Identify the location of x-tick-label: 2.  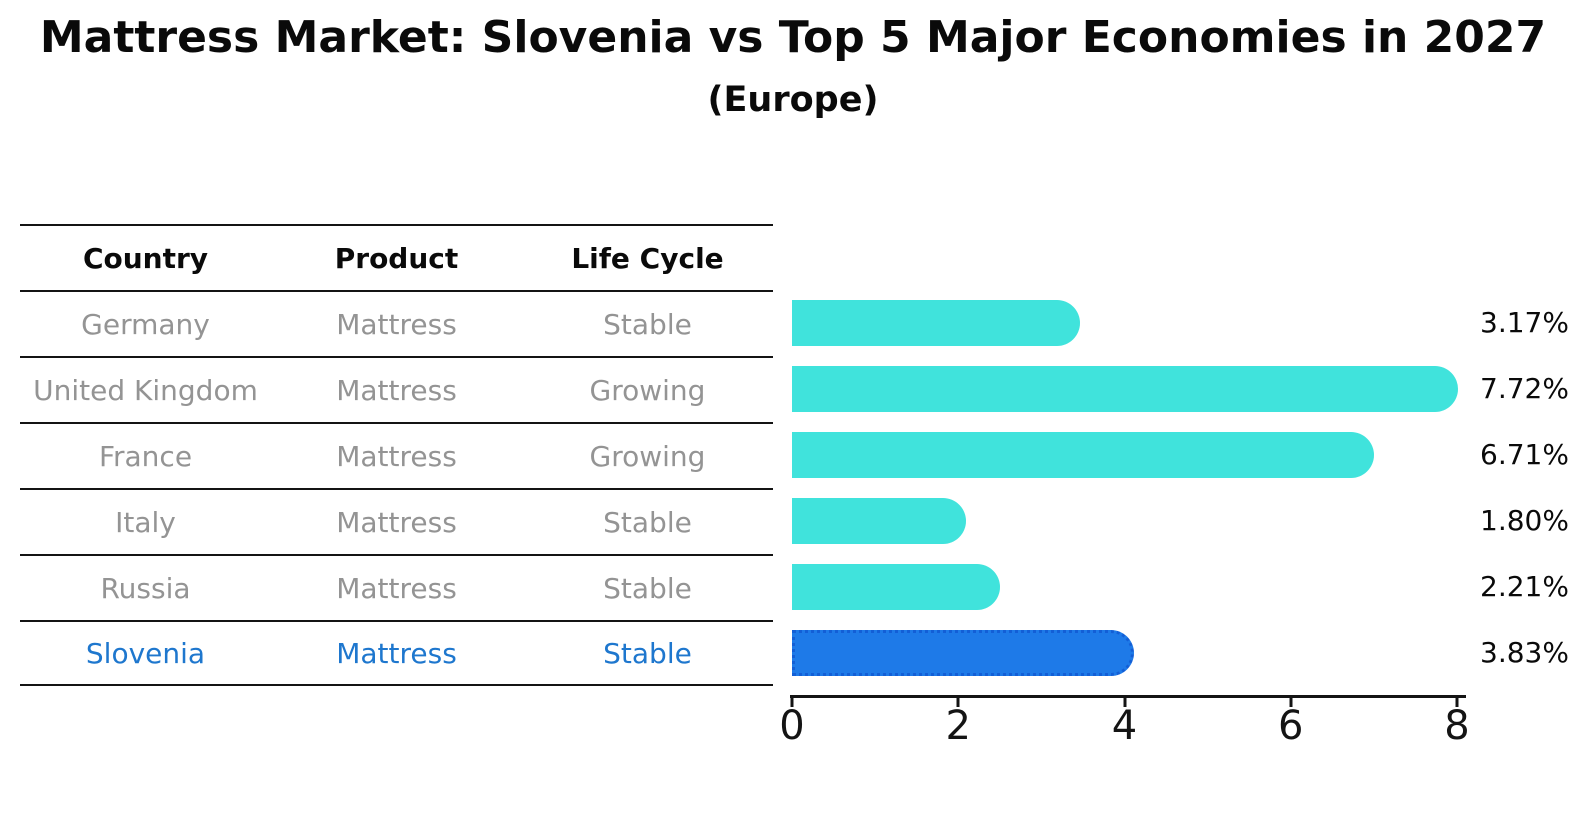
(958, 726).